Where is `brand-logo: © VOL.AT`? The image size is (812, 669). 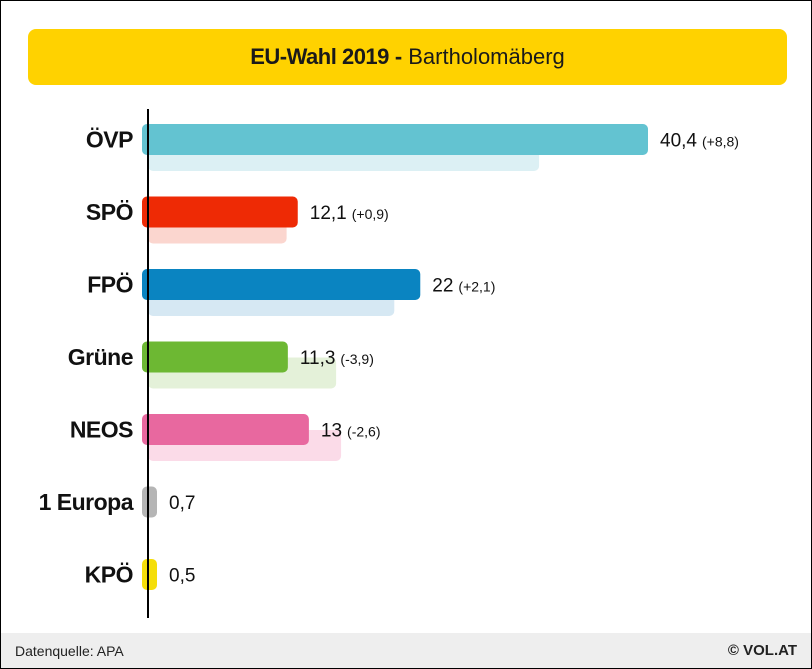
brand-logo: © VOL.AT is located at coordinates (762, 650).